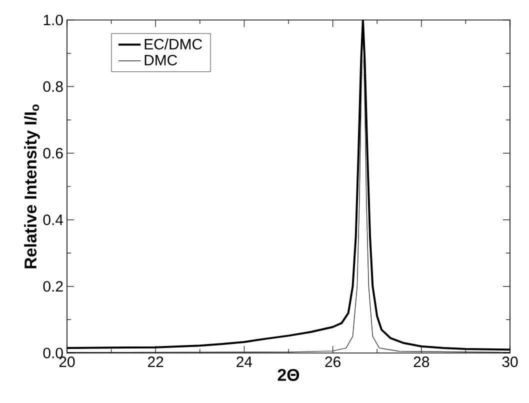  Describe the element at coordinates (161, 60) in the screenshot. I see `legend-label: DMC` at that location.